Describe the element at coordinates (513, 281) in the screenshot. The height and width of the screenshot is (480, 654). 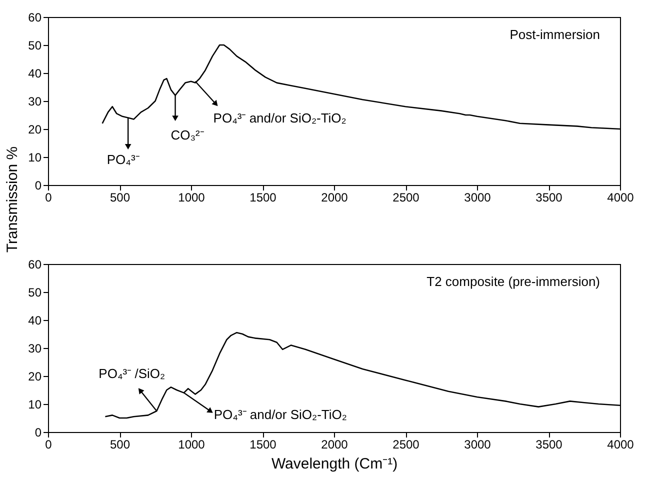
I see `text: T2 composite (pre-immersion)` at that location.